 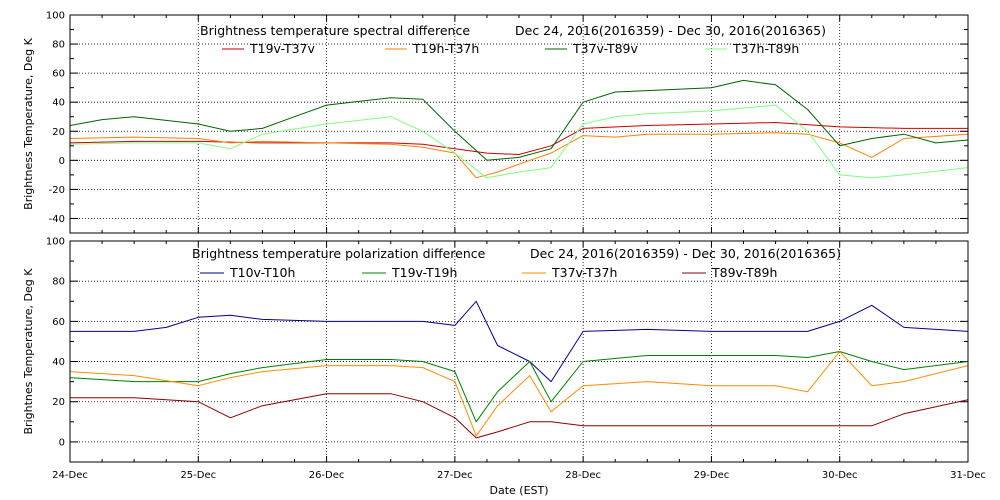 I want to click on series-line-t89v-t89h, so click(x=519, y=416).